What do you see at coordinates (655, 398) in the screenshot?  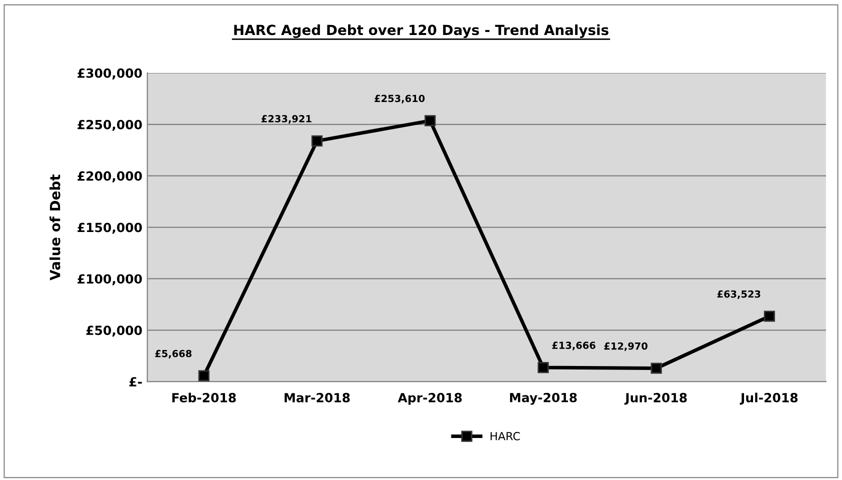 I see `x-tick-label: Jun-2018` at bounding box center [655, 398].